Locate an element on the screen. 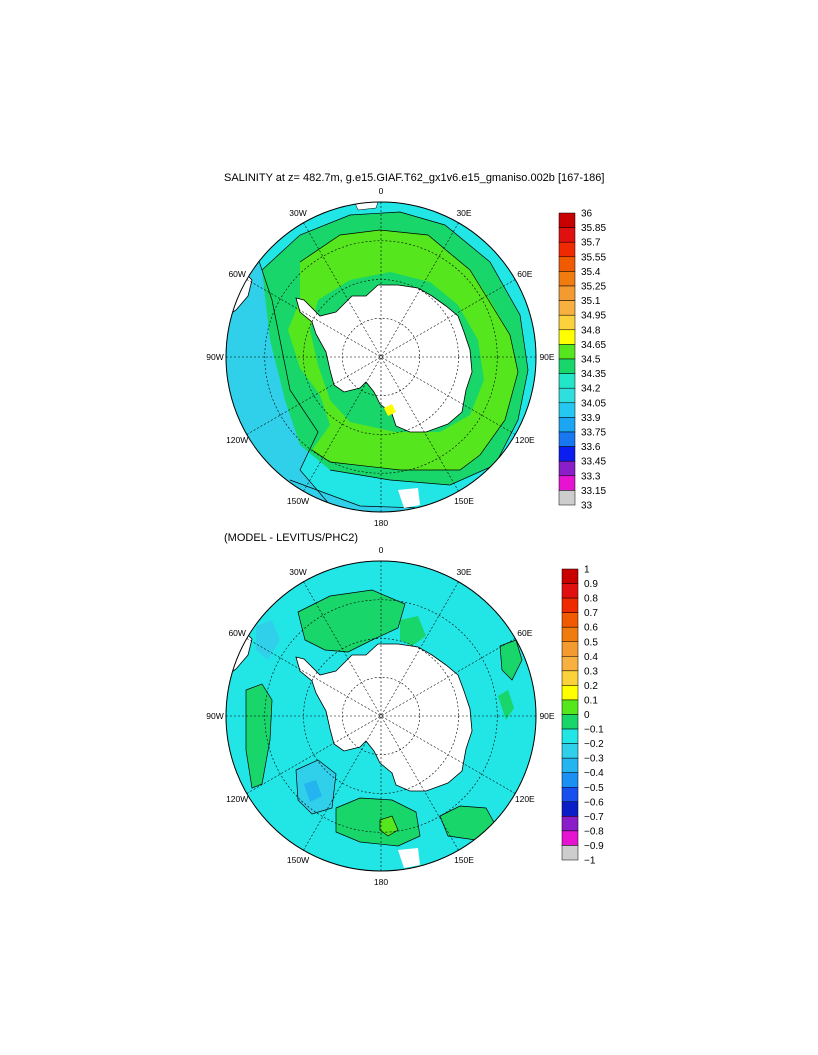  panel1-colorbar-label: 35.25 is located at coordinates (593, 287).